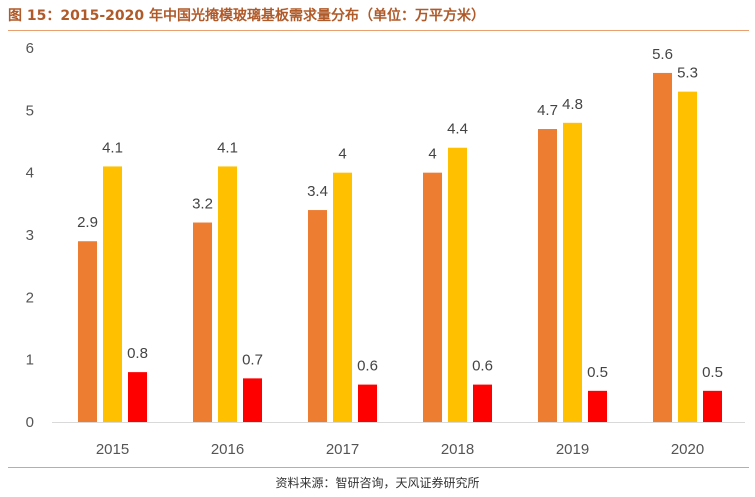 The width and height of the screenshot is (755, 497). What do you see at coordinates (342, 449) in the screenshot?
I see `x-tick-label: 2017` at bounding box center [342, 449].